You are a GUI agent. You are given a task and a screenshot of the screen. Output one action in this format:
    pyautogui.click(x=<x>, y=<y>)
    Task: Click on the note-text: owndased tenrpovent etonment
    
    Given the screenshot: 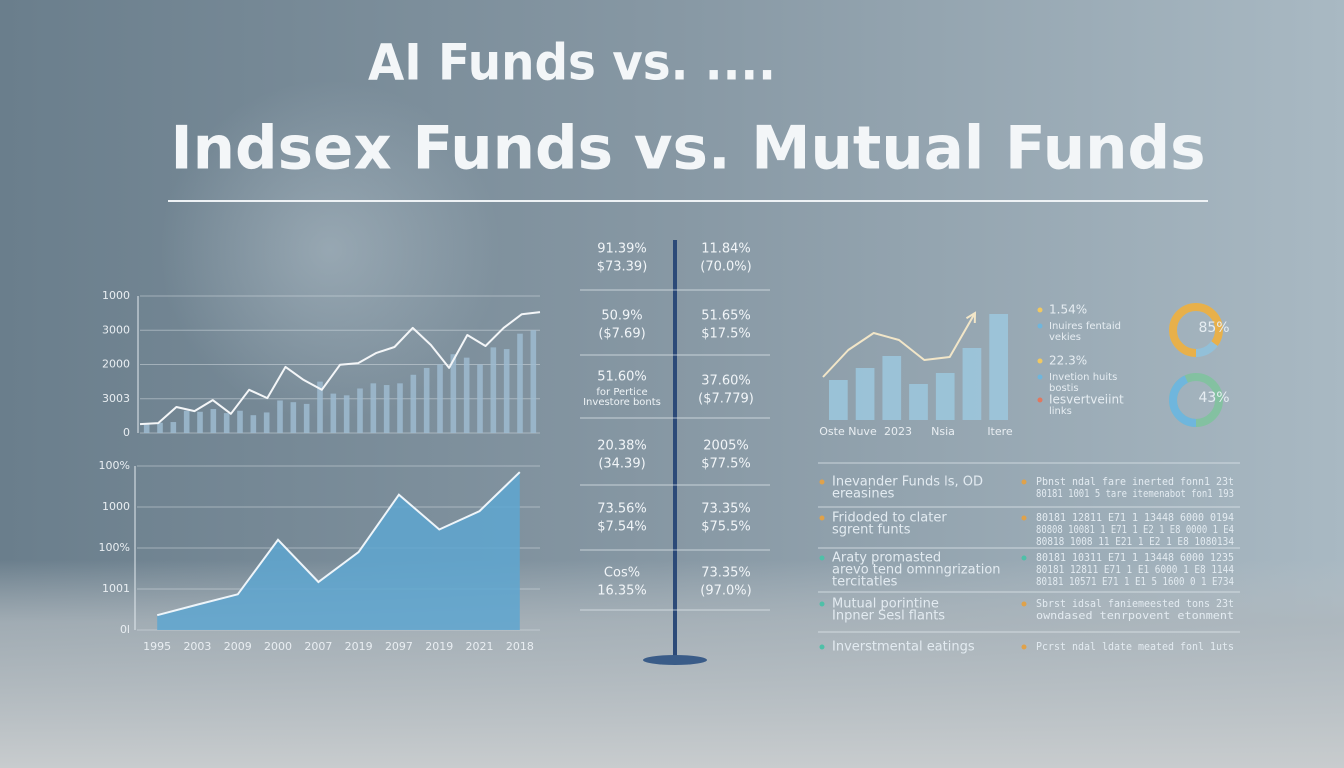 What is the action you would take?
    pyautogui.click(x=1135, y=615)
    